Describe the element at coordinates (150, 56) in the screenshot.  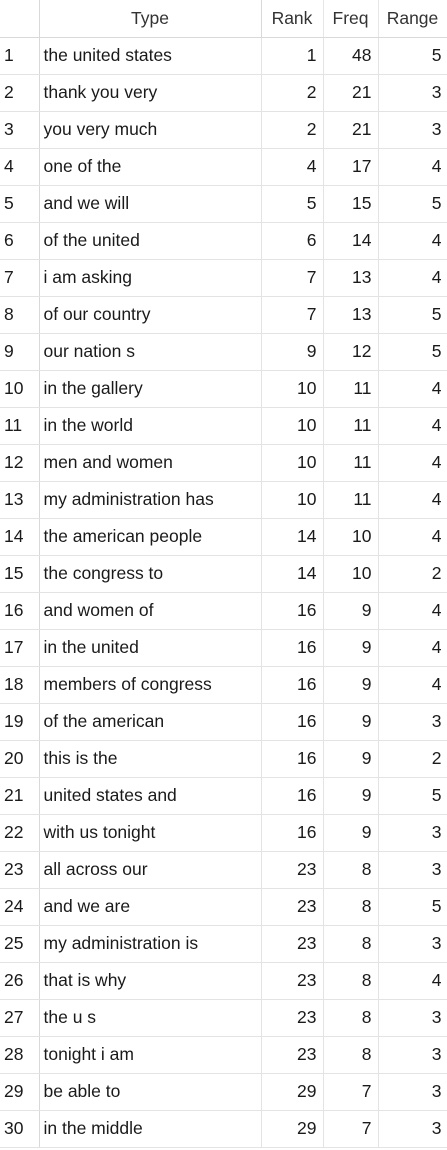
I see `type-cell: the united states` at that location.